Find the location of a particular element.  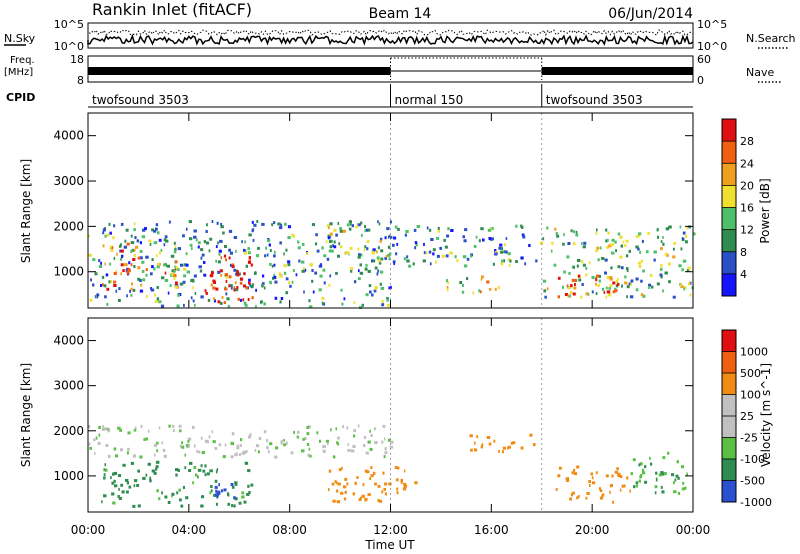

nsky-panel-frame is located at coordinates (390, 35).